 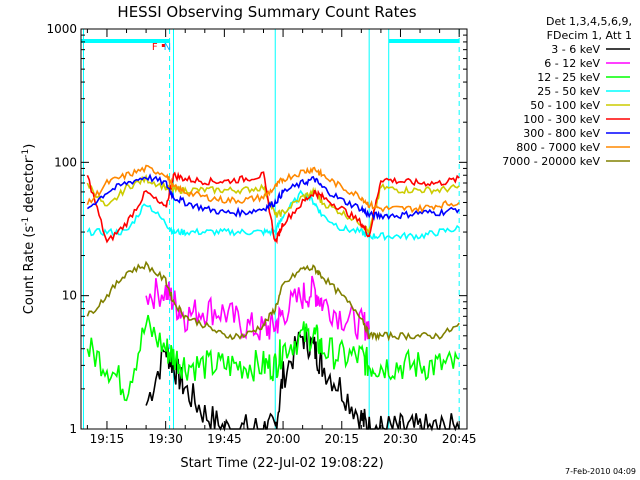 I want to click on y-axis-label-post: ), so click(x=29, y=146).